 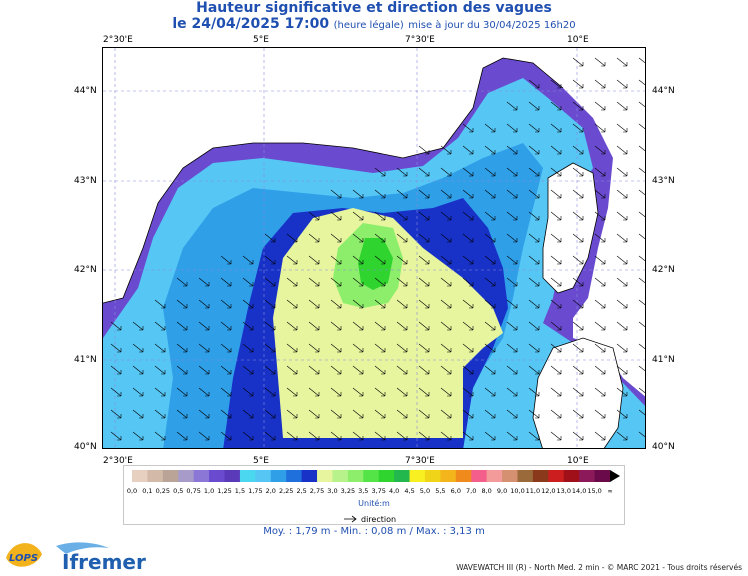 What do you see at coordinates (251, 24) in the screenshot?
I see `forecast-date: le 24/04/2025 17:00` at bounding box center [251, 24].